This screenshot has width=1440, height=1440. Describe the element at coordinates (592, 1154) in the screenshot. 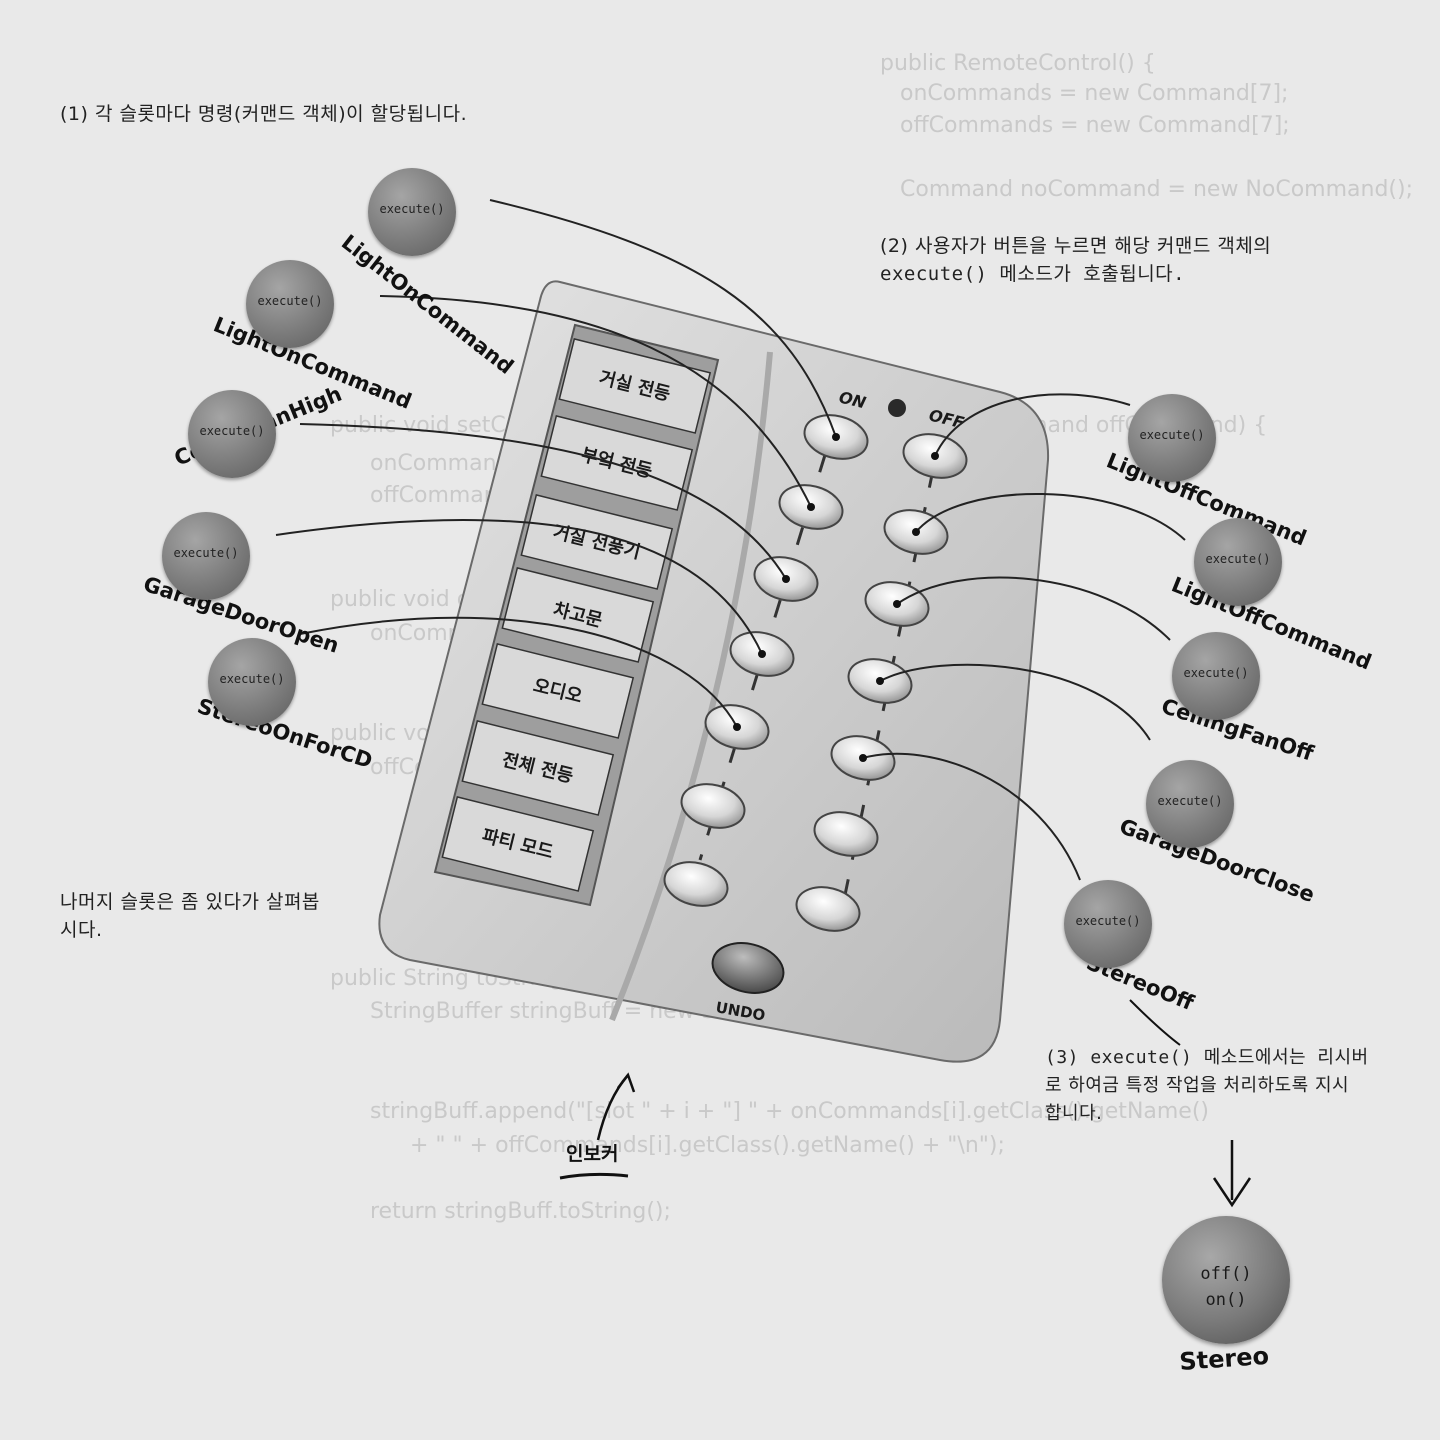

I see `invoker-label: 인보커` at that location.